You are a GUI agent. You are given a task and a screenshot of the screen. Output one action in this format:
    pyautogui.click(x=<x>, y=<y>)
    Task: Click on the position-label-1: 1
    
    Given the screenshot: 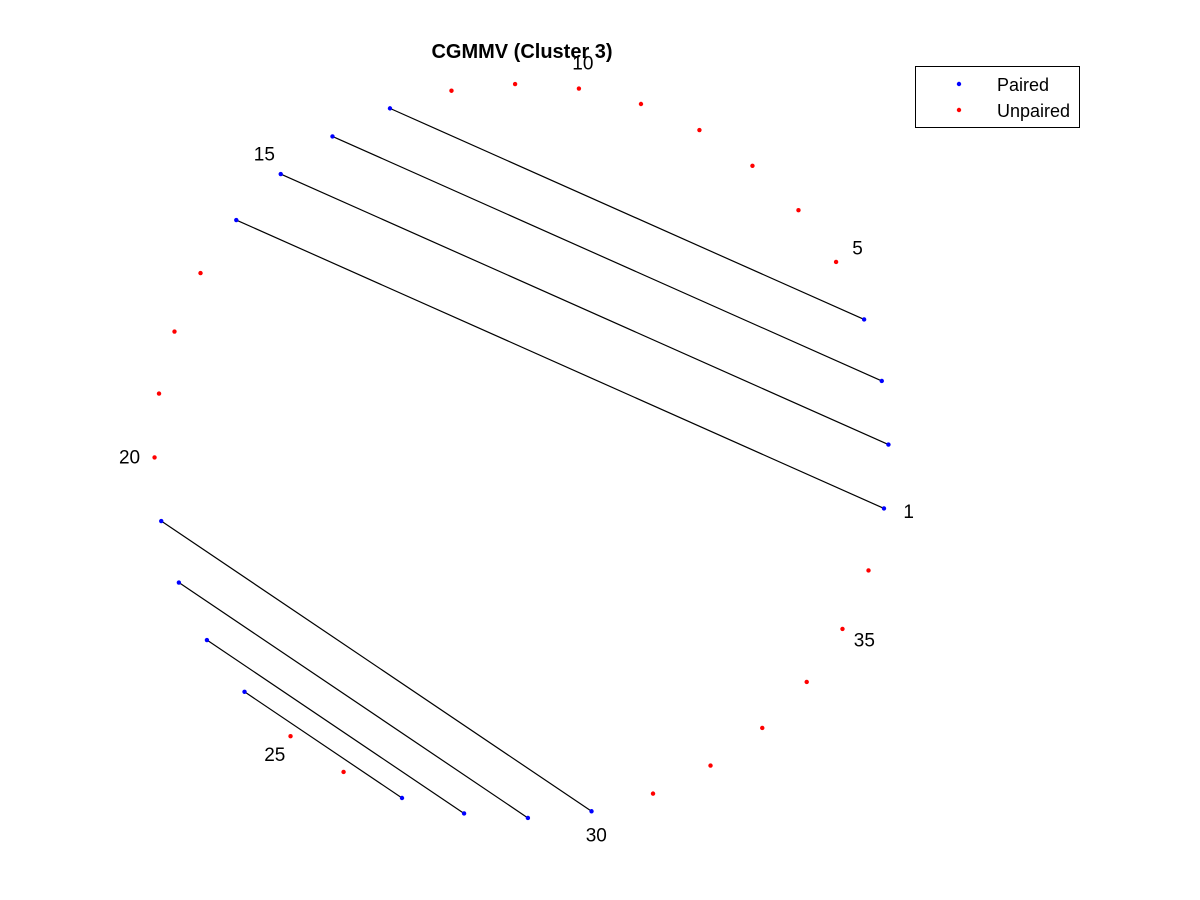 What is the action you would take?
    pyautogui.click(x=908, y=512)
    